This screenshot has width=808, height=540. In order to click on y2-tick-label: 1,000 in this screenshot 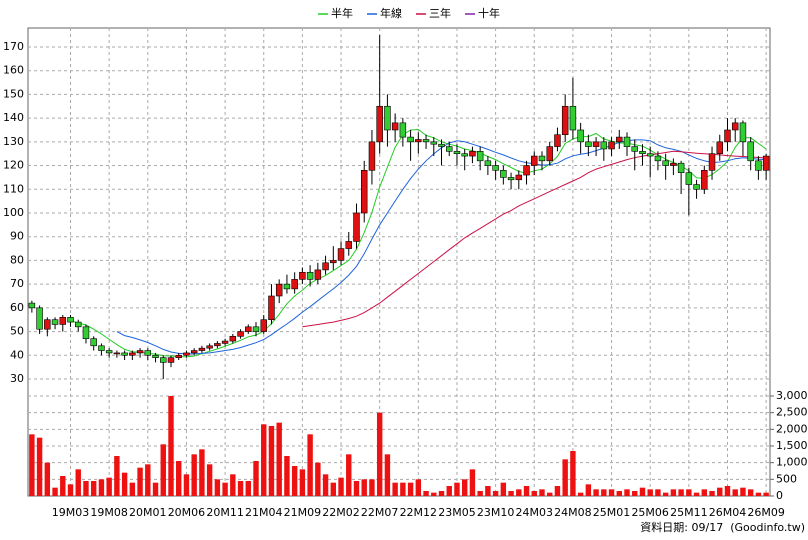, I will do `click(792, 462)`.